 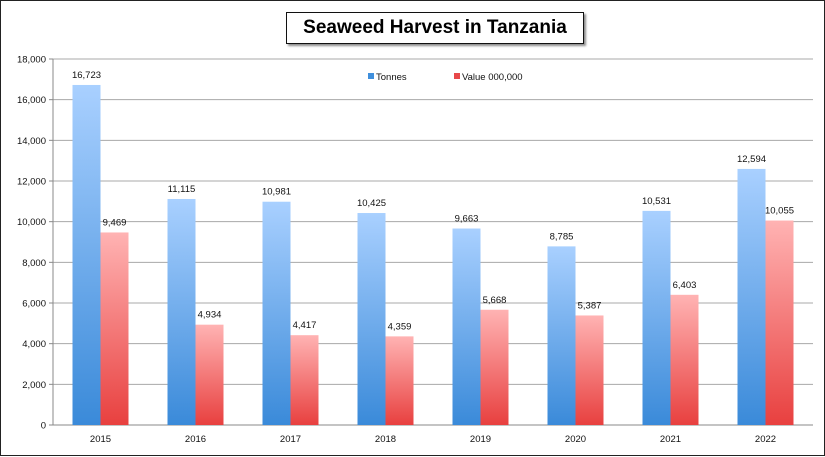 I want to click on data-label: 10,055, so click(x=779, y=211).